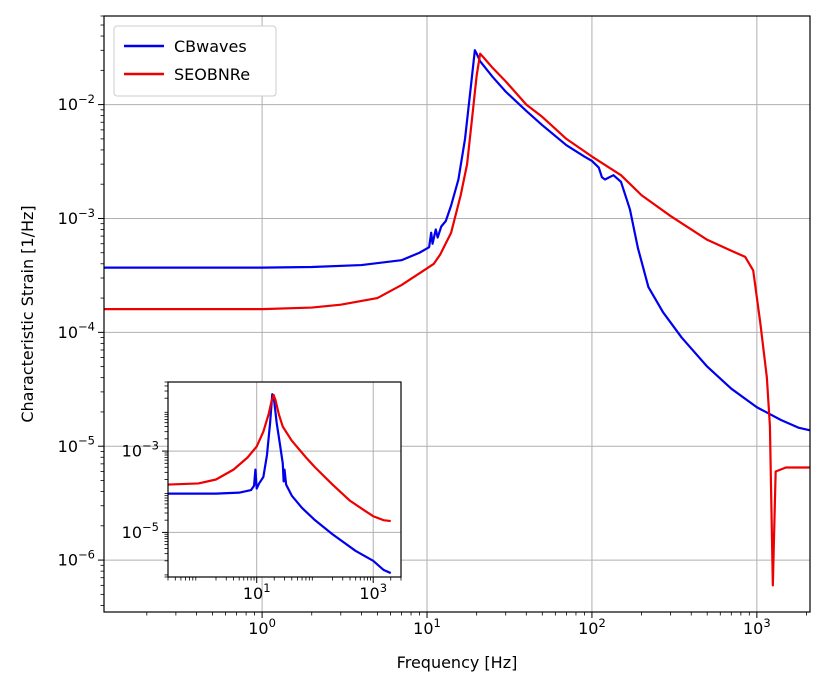 The image size is (830, 696). What do you see at coordinates (257, 592) in the screenshot?
I see `inset-x-tick-label: 10¹` at bounding box center [257, 592].